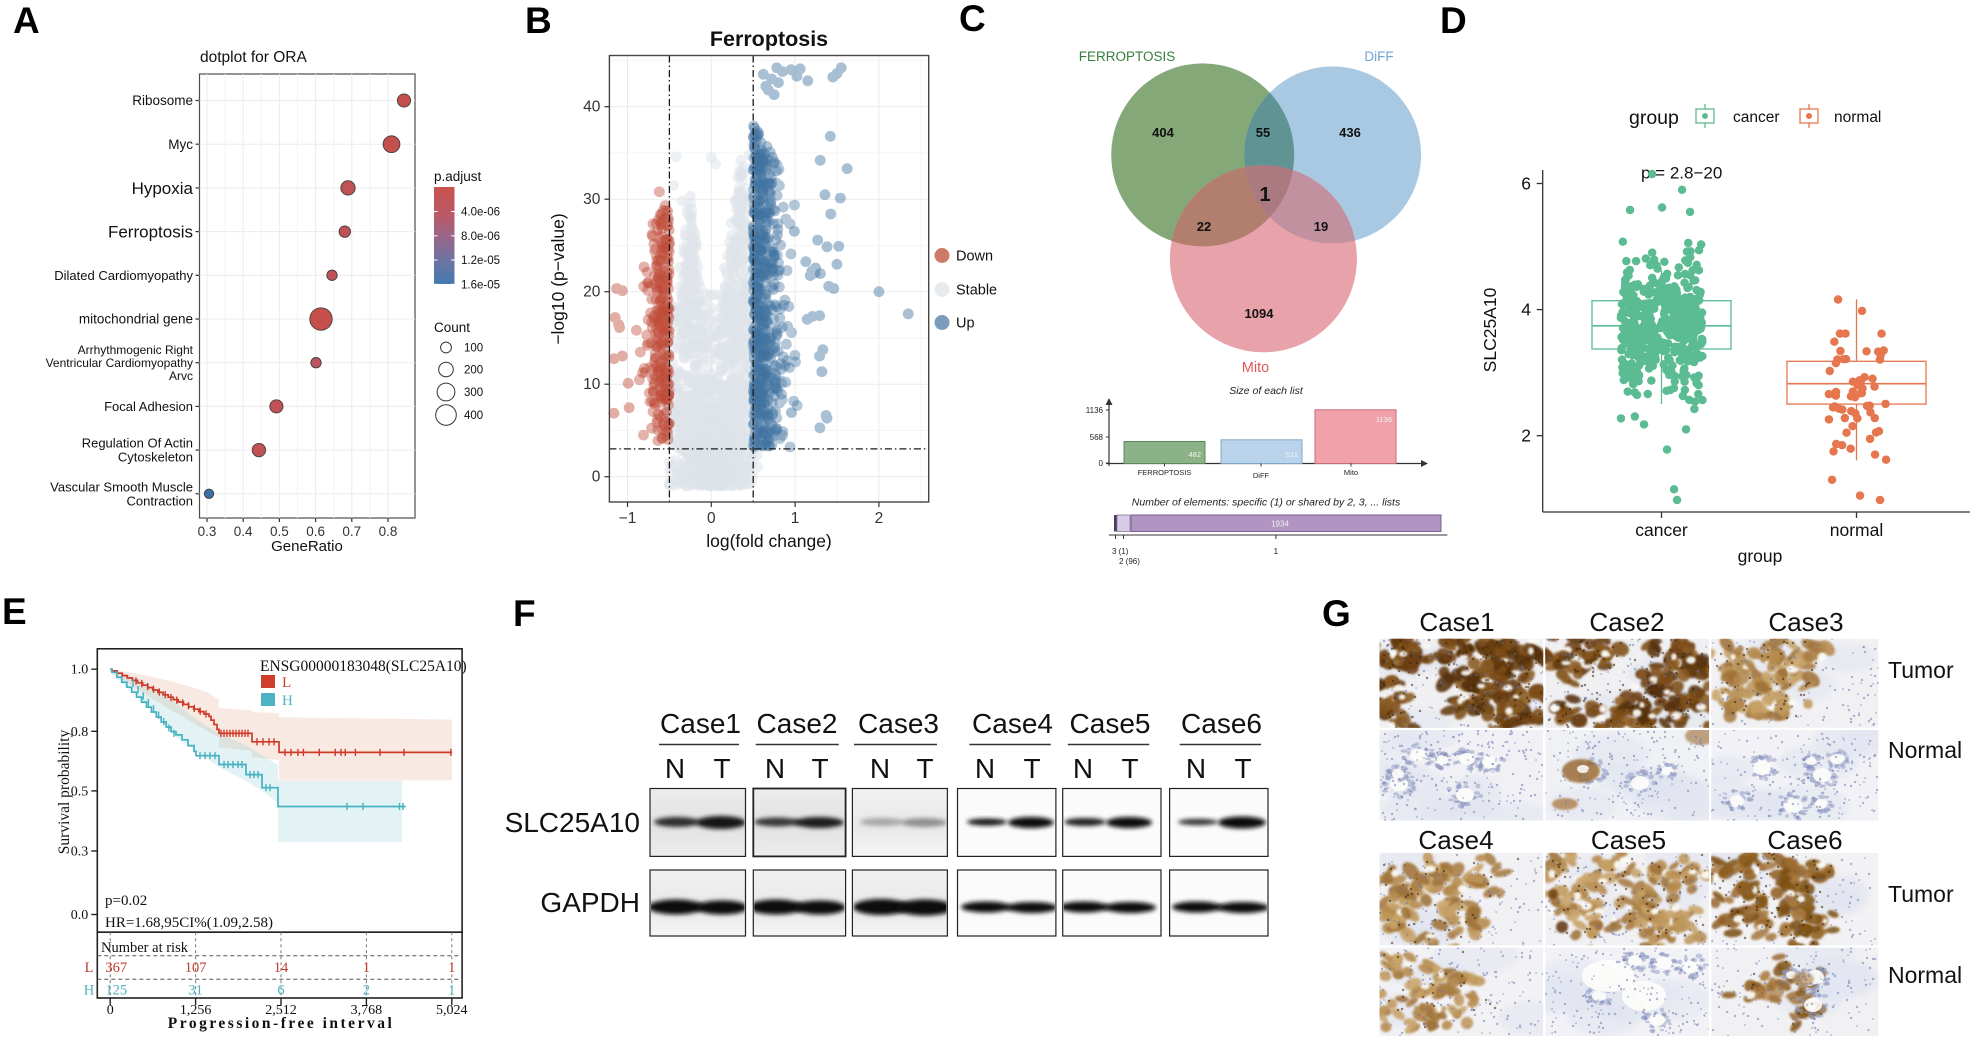 The width and height of the screenshot is (1975, 1037). I want to click on svg-text: 31, so click(195, 991).